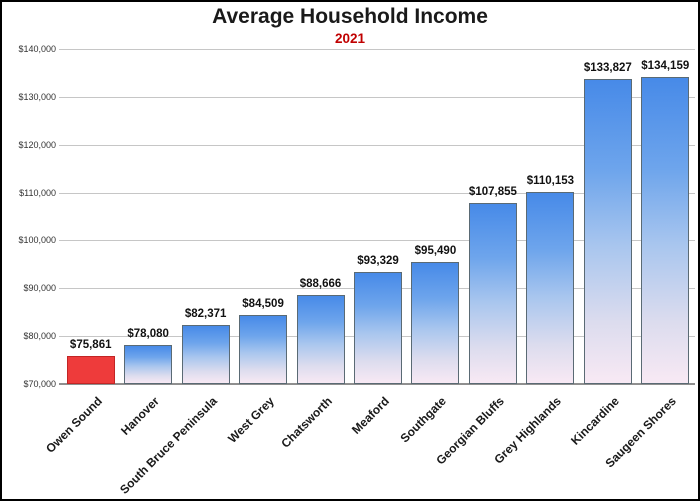 The width and height of the screenshot is (700, 501). What do you see at coordinates (37, 96) in the screenshot?
I see `y-tick-label: $130,000` at bounding box center [37, 96].